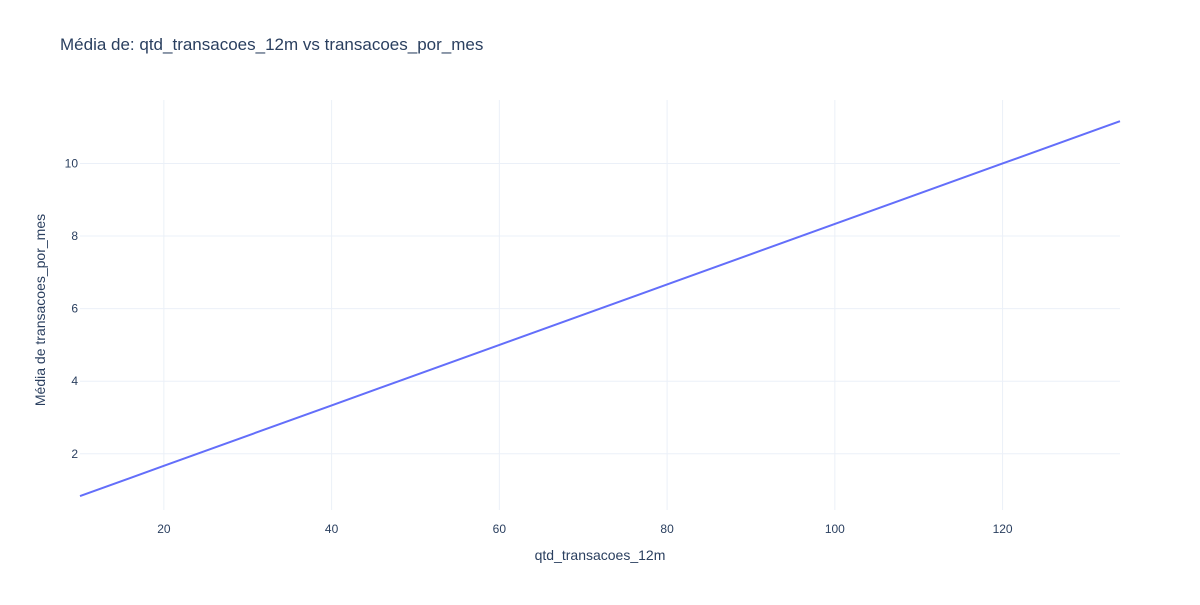  What do you see at coordinates (332, 529) in the screenshot?
I see `x-tick-label: 40` at bounding box center [332, 529].